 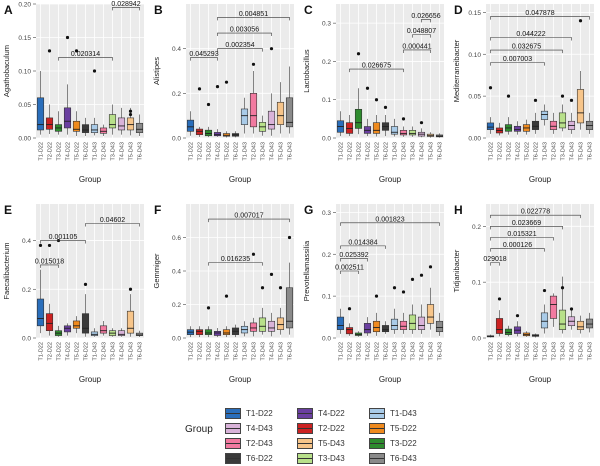 What do you see at coordinates (535, 212) in the screenshot?
I see `significance-label: 0.022778` at bounding box center [535, 212].